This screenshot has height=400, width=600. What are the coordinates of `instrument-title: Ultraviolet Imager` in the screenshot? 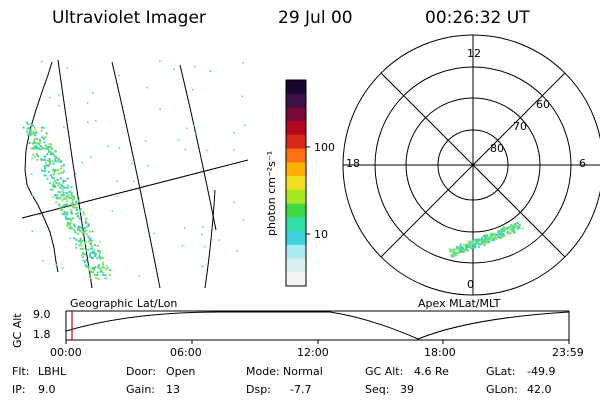 It's located at (129, 18).